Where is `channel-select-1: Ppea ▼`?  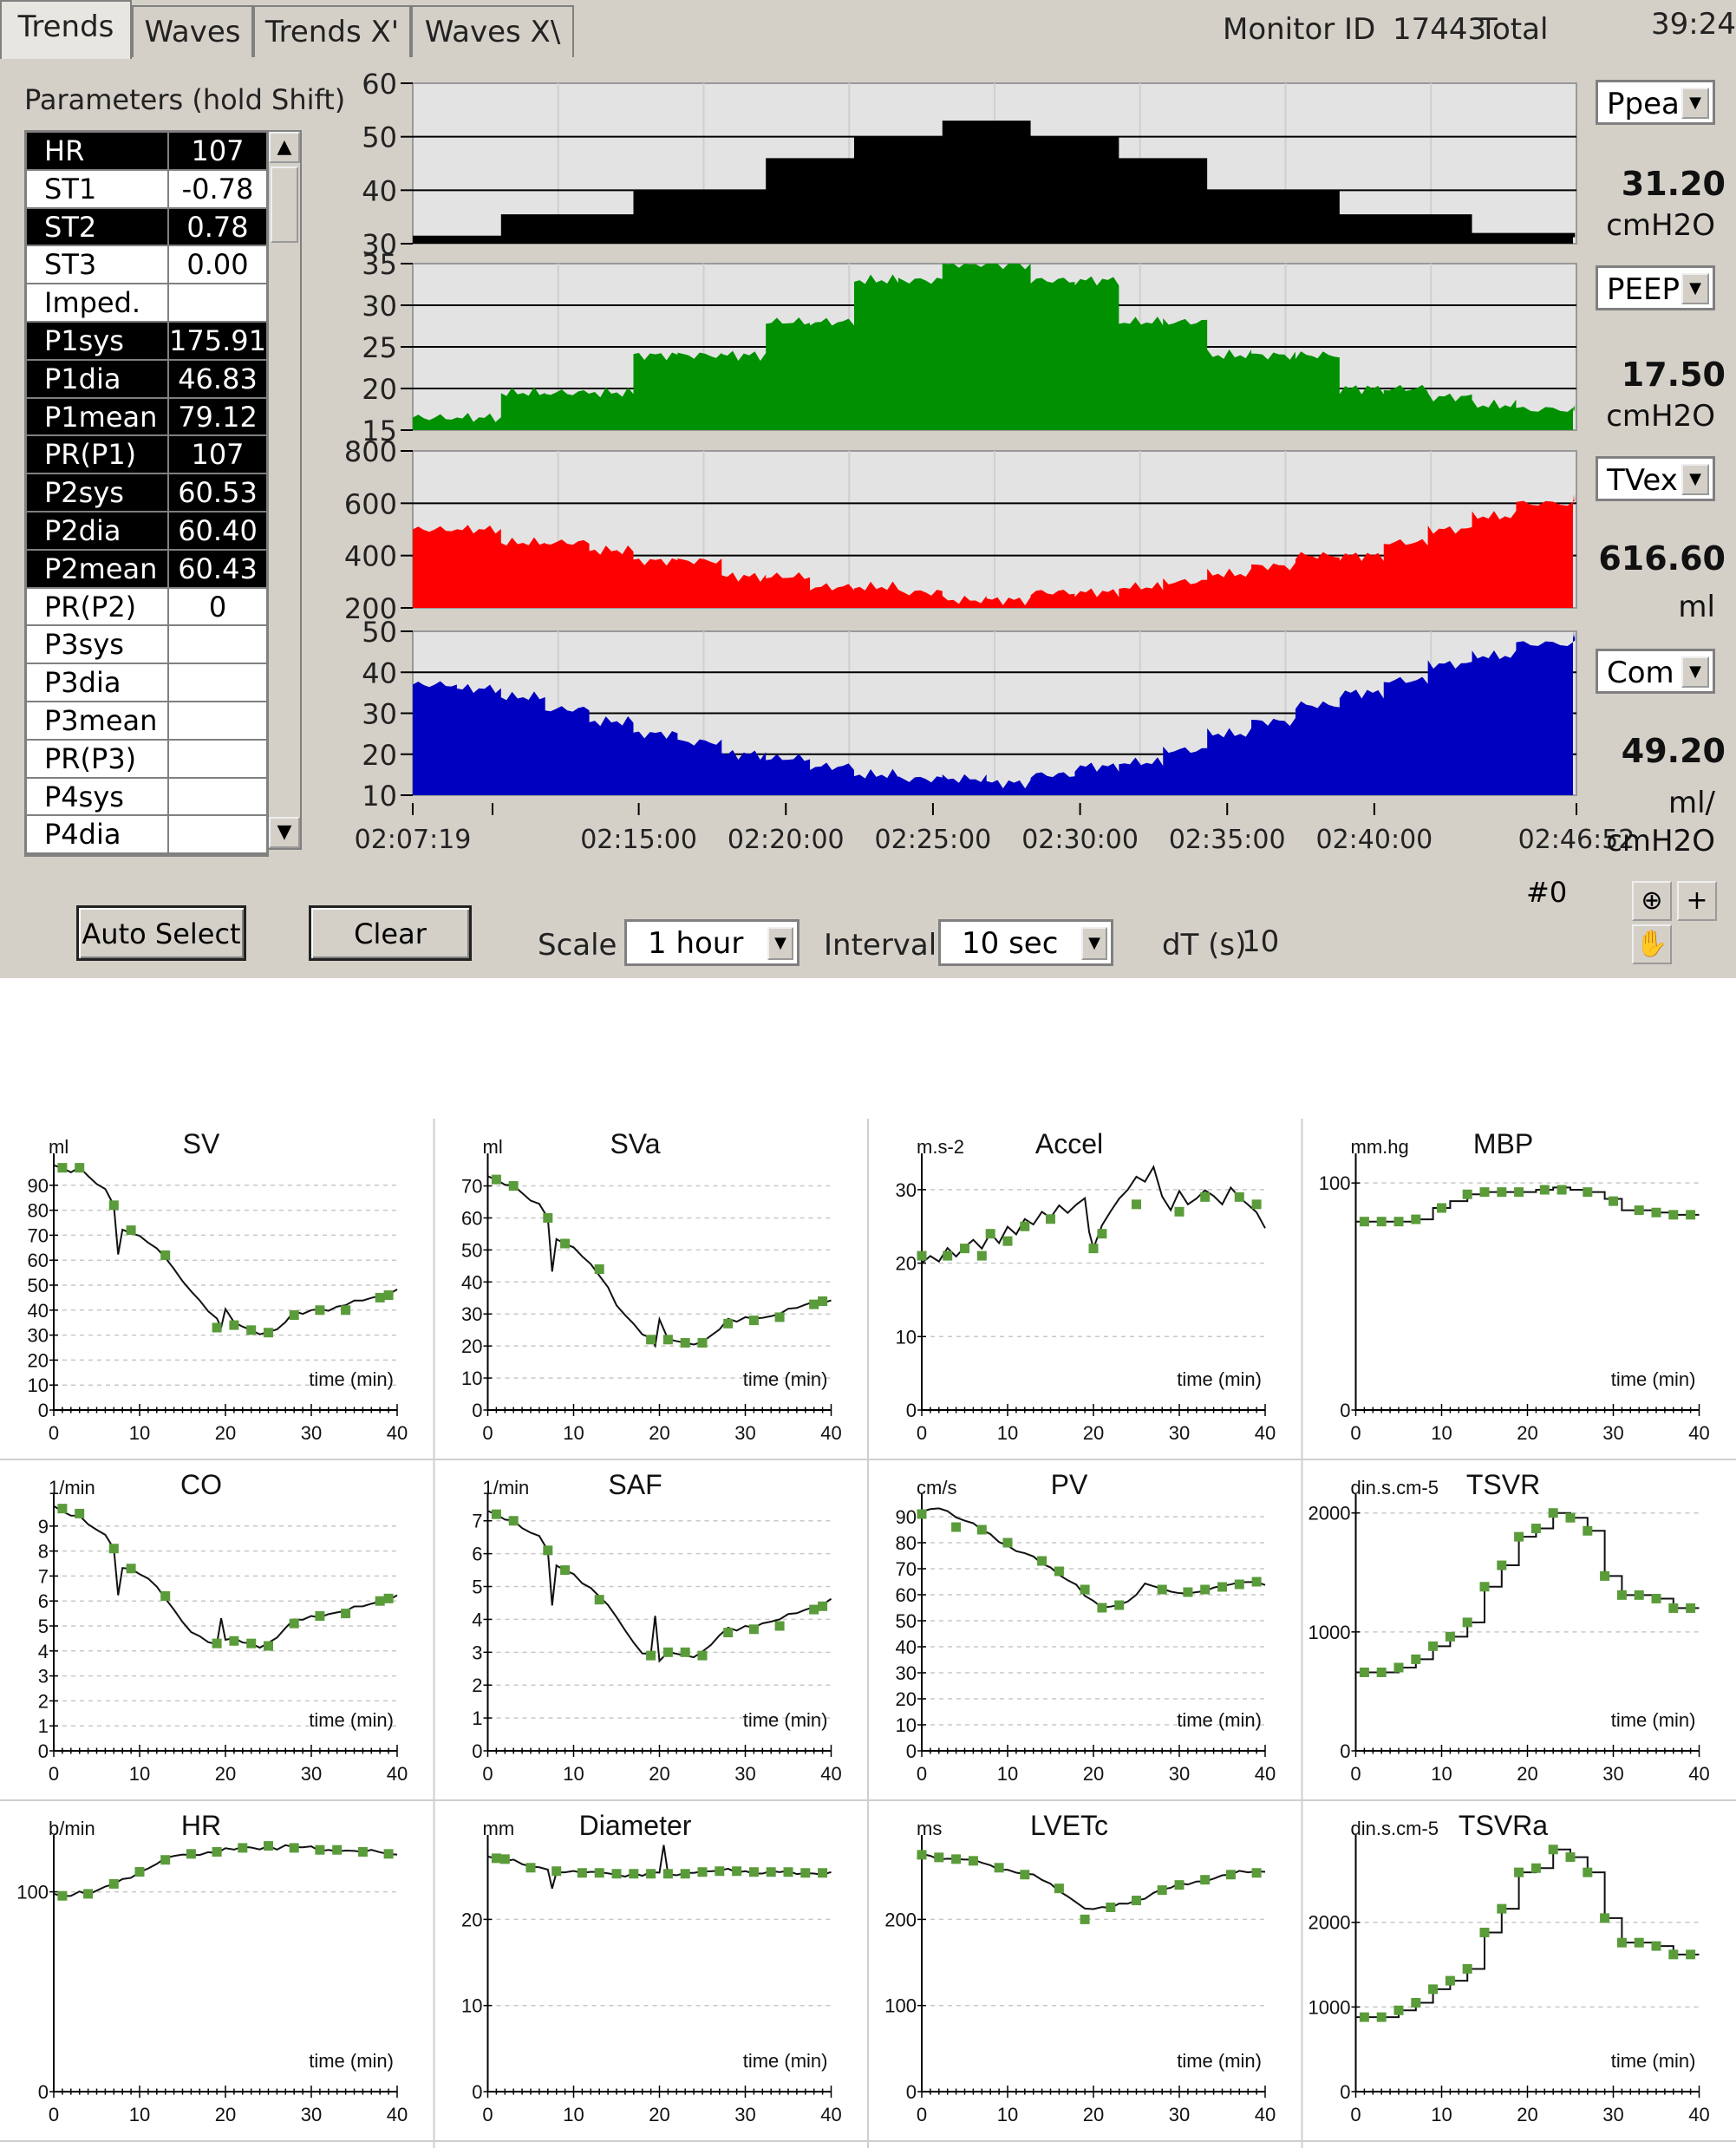 channel-select-1: Ppea ▼ is located at coordinates (1655, 103).